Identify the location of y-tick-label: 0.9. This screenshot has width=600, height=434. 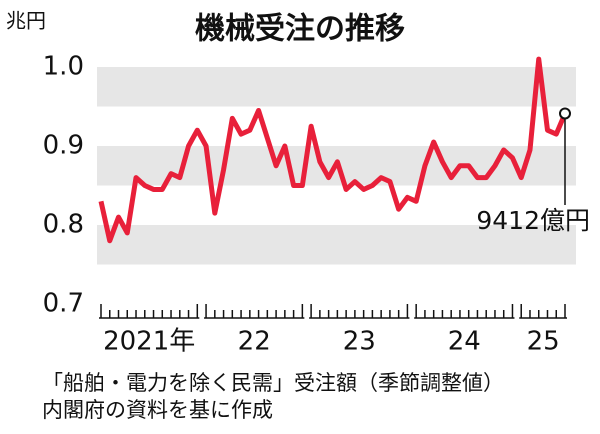
(63, 146).